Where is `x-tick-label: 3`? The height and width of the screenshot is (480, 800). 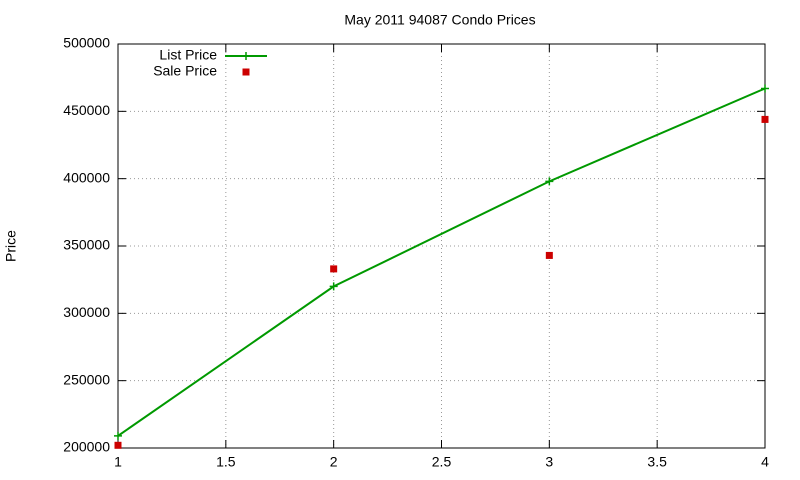
x-tick-label: 3 is located at coordinates (549, 462).